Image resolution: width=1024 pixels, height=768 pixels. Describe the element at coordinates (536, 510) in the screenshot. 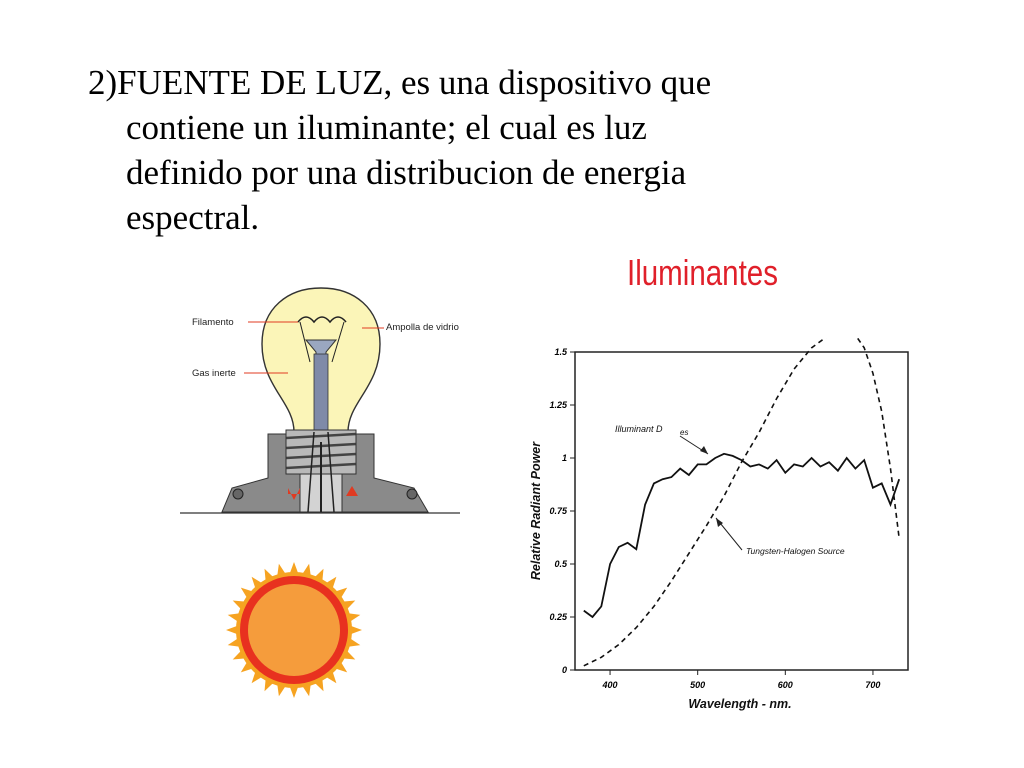

I see `y-axis-label: Relative Radiant Power` at that location.